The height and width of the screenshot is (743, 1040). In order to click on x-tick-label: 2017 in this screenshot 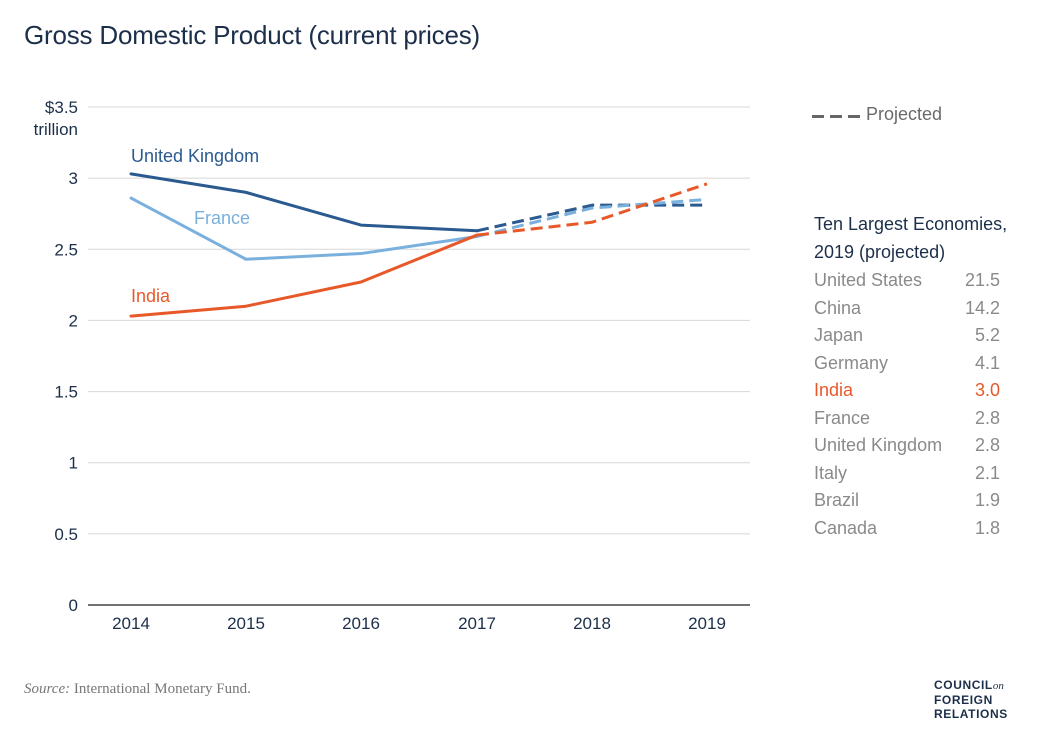, I will do `click(477, 623)`.